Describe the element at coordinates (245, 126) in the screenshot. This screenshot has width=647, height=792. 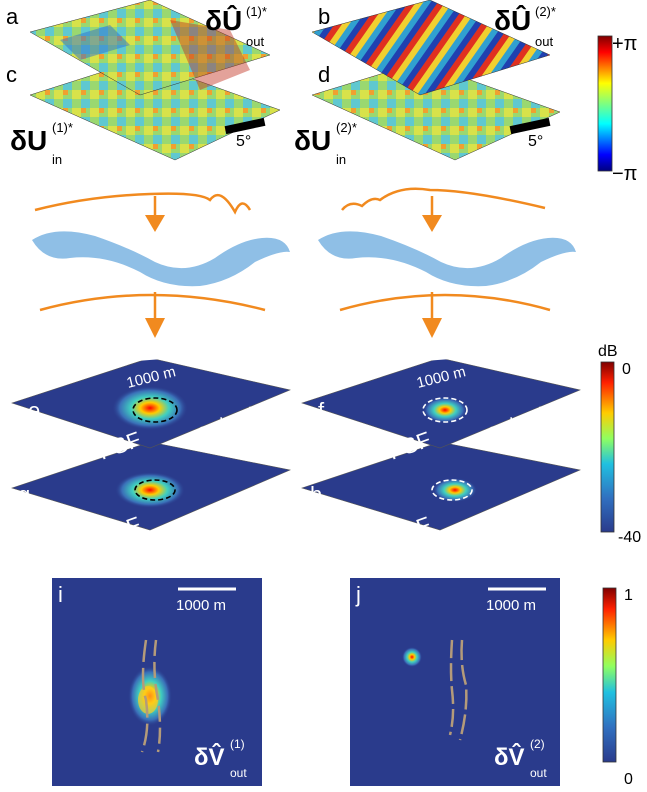
I see `scale-bar-left` at that location.